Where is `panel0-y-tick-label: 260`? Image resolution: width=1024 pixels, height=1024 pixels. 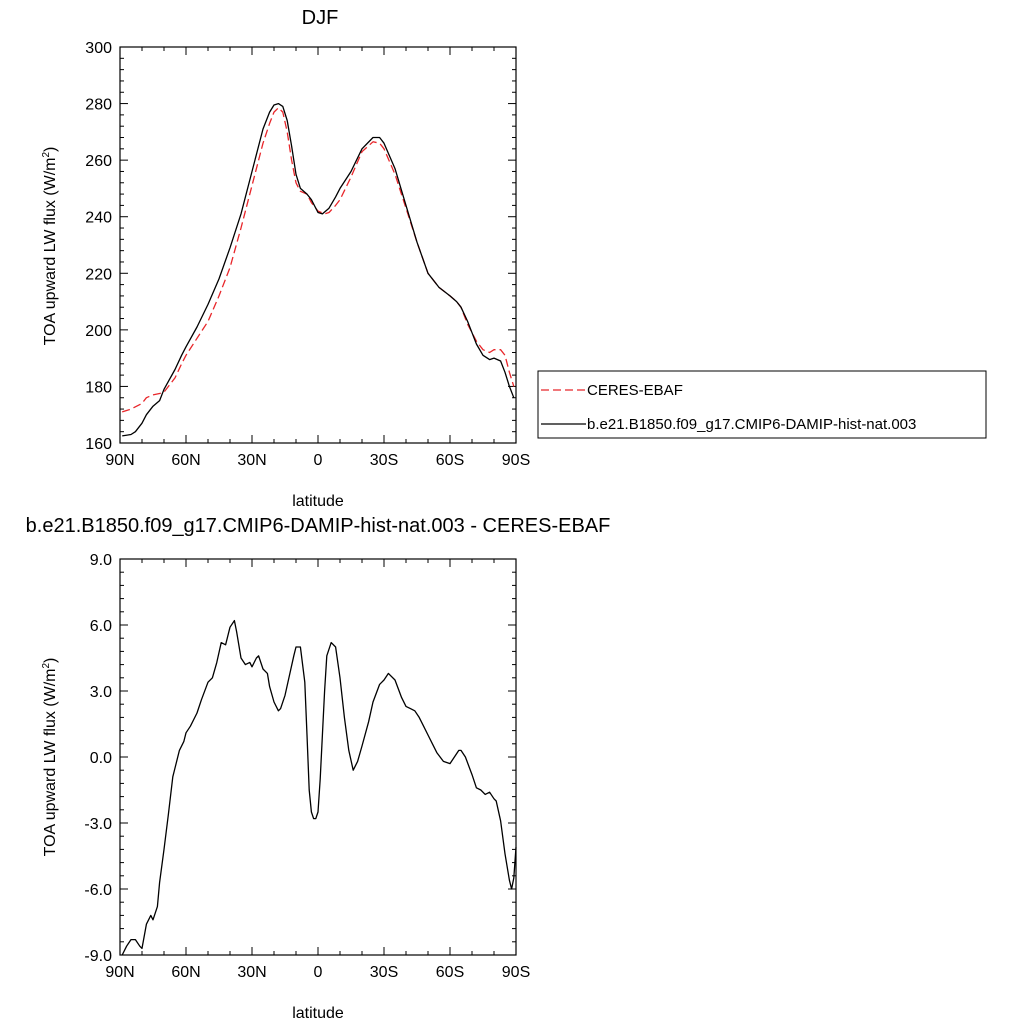 panel0-y-tick-label: 260 is located at coordinates (98, 161).